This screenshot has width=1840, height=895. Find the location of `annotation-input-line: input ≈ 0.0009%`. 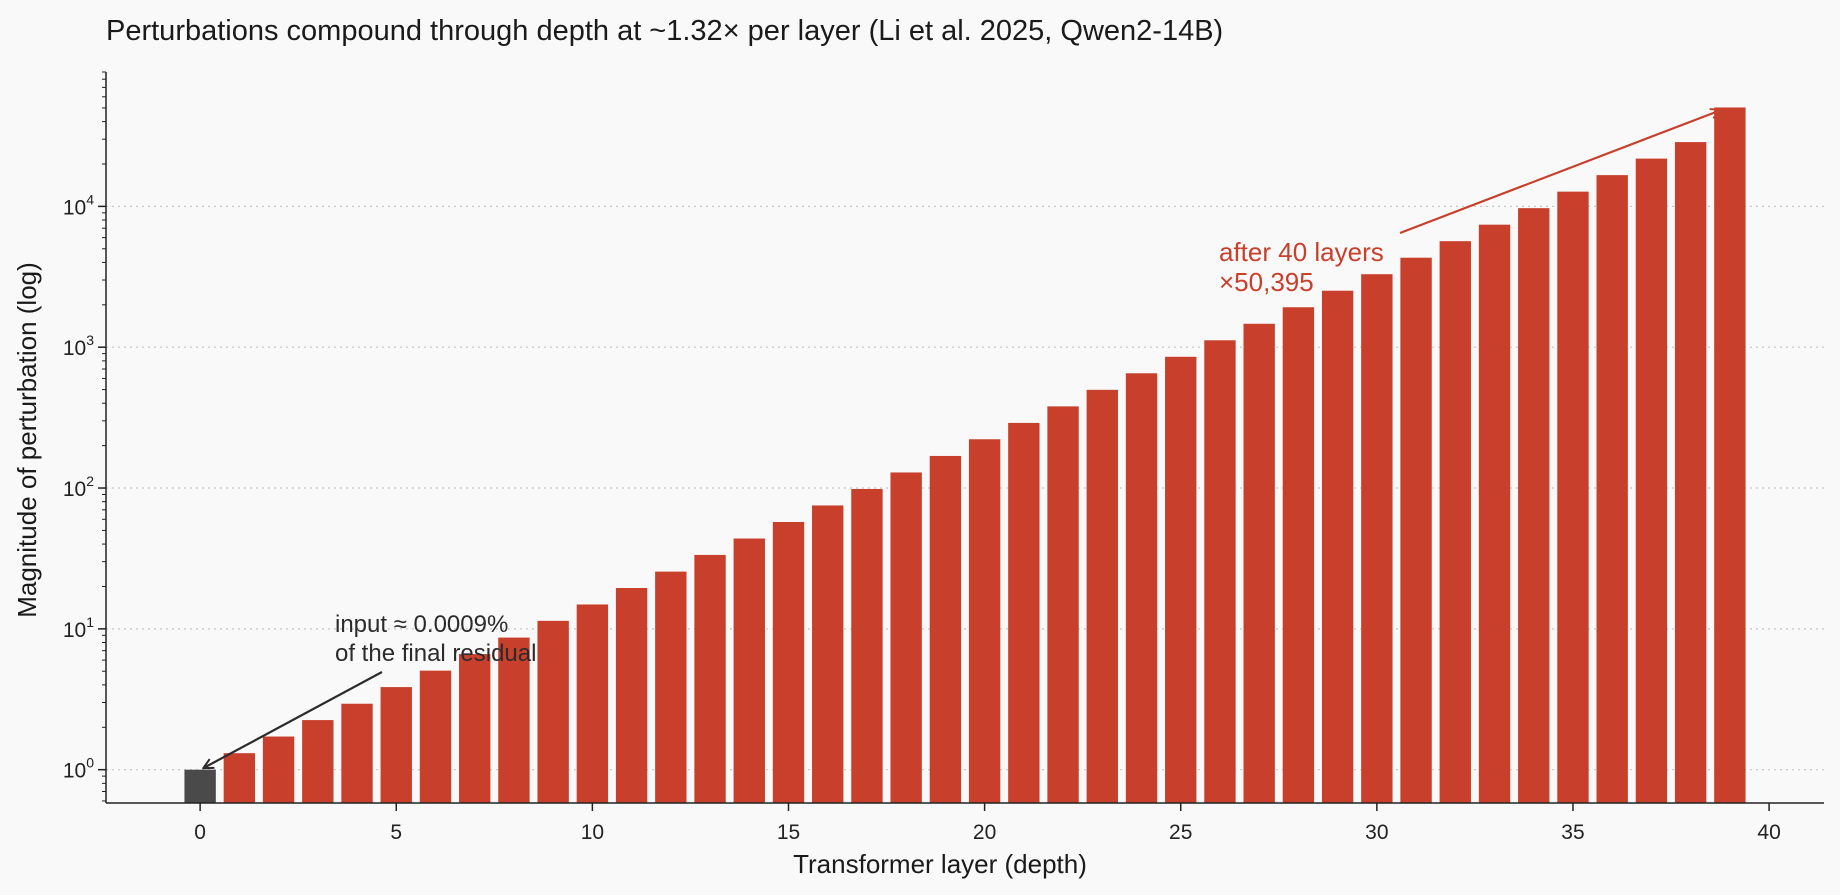

annotation-input-line: input ≈ 0.0009% is located at coordinates (421, 624).